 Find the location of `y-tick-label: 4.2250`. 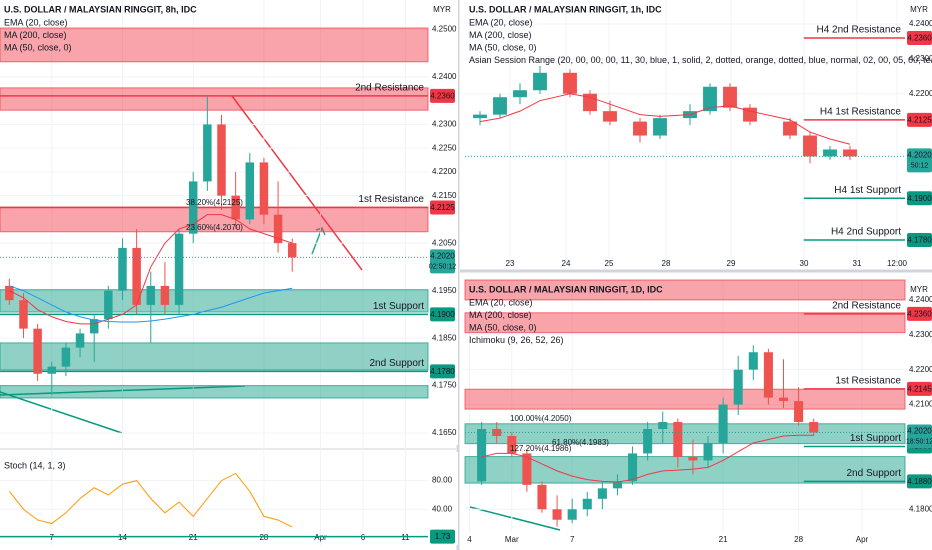

y-tick-label: 4.2250 is located at coordinates (444, 147).